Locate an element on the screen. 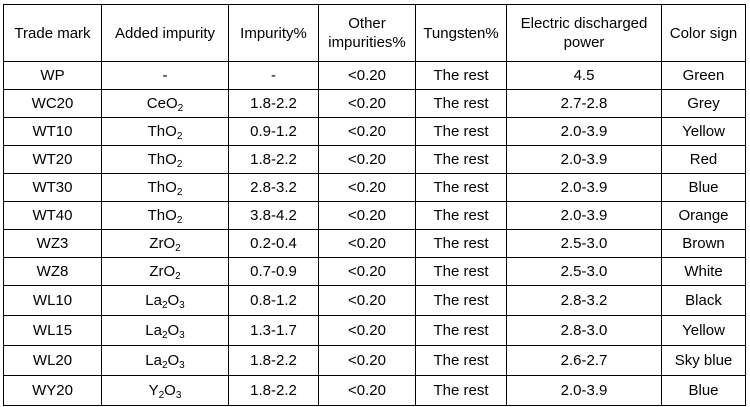 The image size is (750, 407). color-sign-cell: Yellow is located at coordinates (703, 131).